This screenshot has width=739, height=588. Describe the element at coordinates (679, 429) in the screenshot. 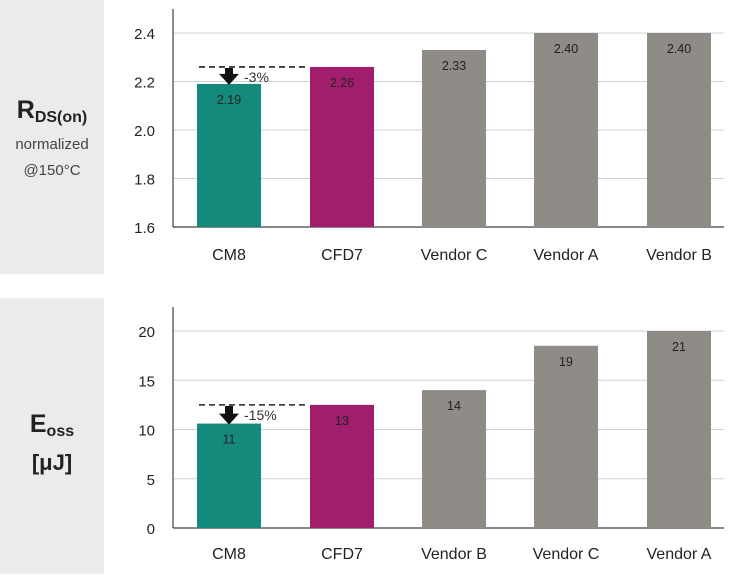

I see `eoss-bar-vendor-a` at that location.